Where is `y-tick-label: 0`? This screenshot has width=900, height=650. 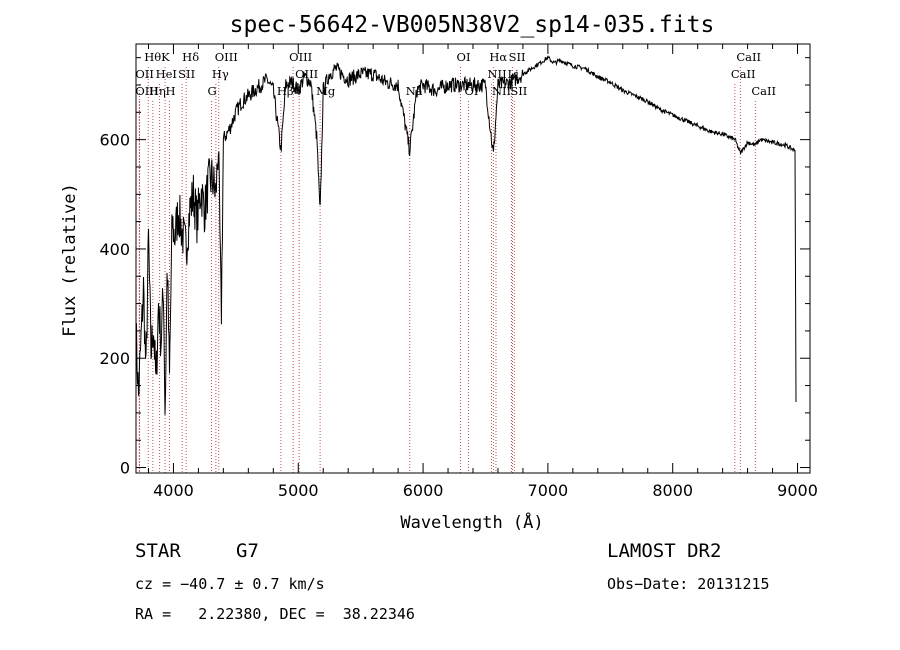
y-tick-label: 0 is located at coordinates (125, 468).